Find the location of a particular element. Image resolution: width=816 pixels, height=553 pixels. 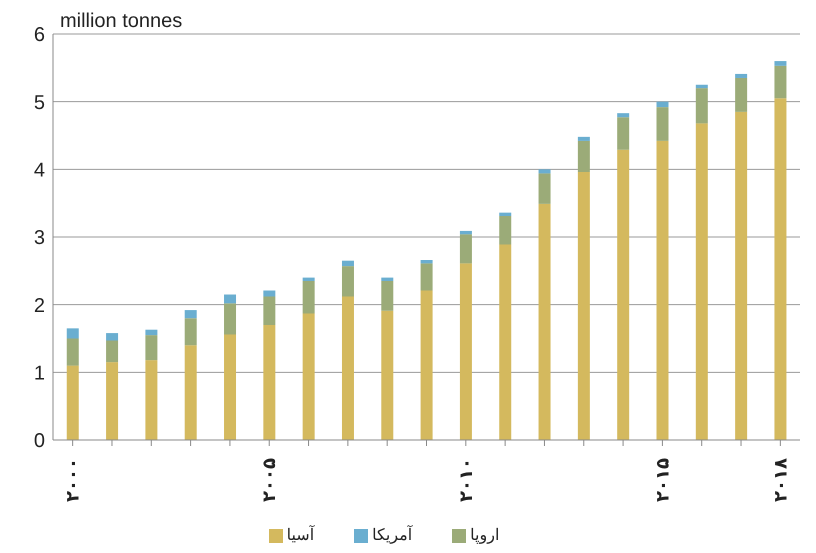

x-tick-label: ۲۰۰۰ is located at coordinates (72, 480).